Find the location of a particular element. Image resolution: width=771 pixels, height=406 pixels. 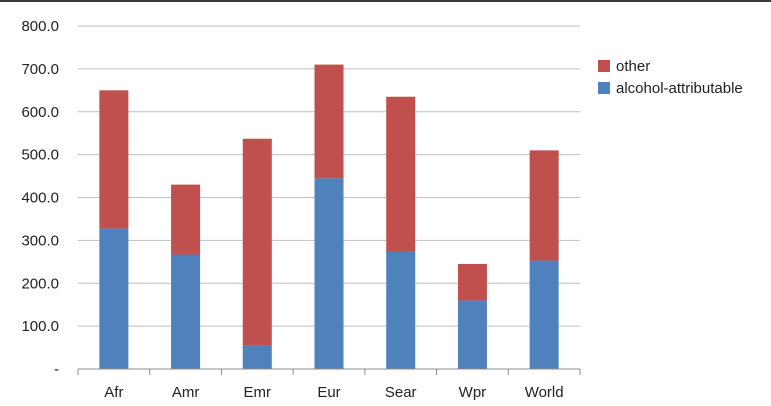

y-tick-label: 800.0 is located at coordinates (40, 26).